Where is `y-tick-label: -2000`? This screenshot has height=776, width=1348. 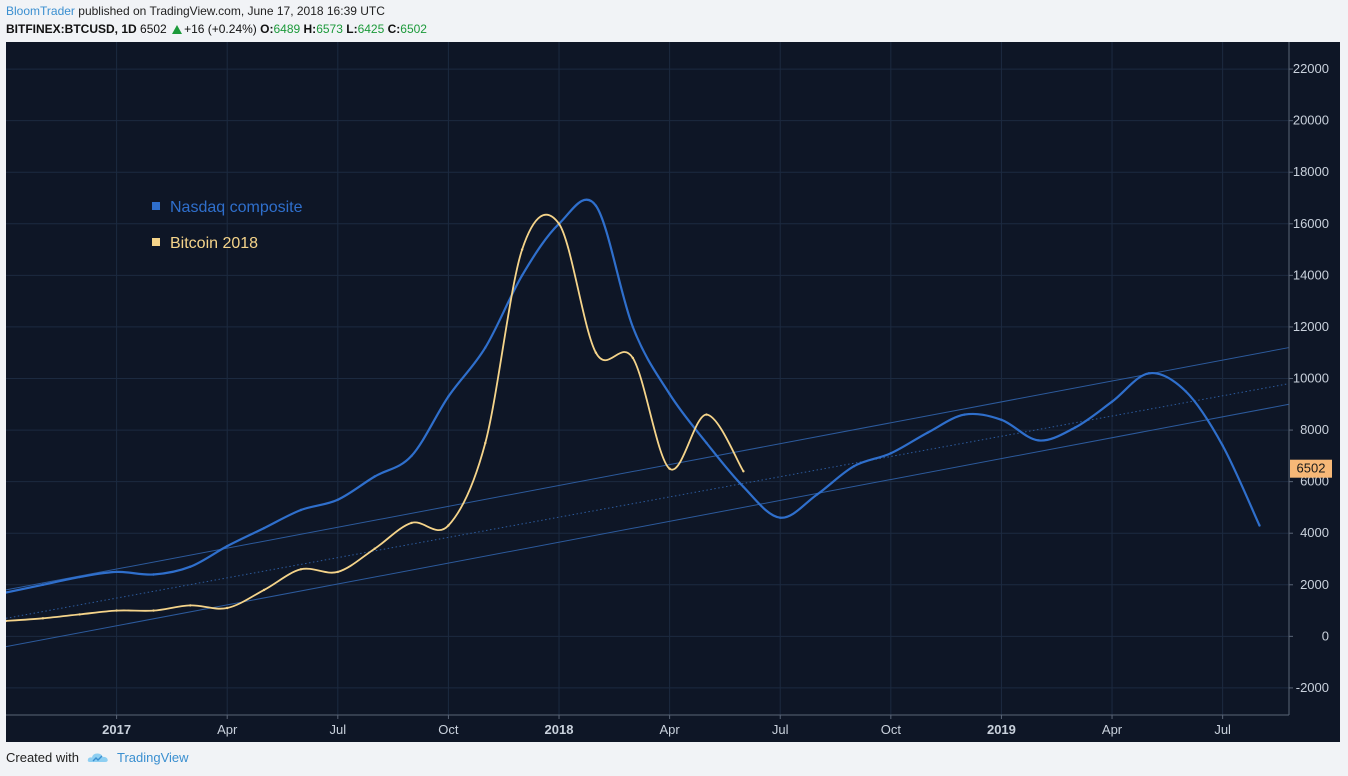
y-tick-label: -2000 is located at coordinates (1312, 687).